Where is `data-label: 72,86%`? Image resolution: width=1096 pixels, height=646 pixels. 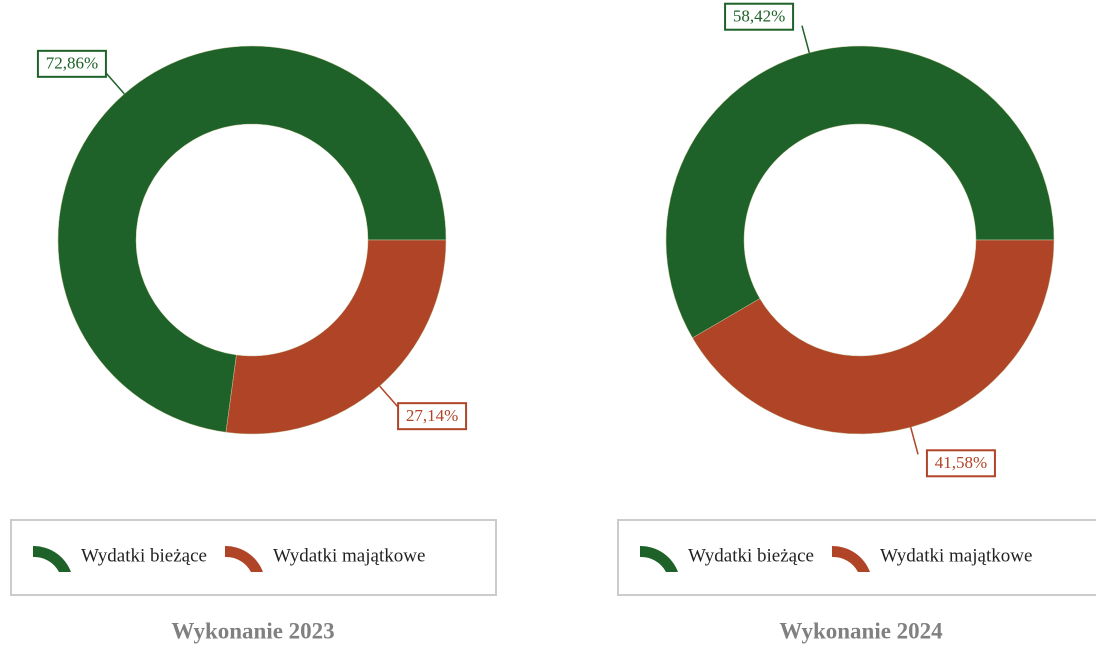
data-label: 72,86% is located at coordinates (72, 63).